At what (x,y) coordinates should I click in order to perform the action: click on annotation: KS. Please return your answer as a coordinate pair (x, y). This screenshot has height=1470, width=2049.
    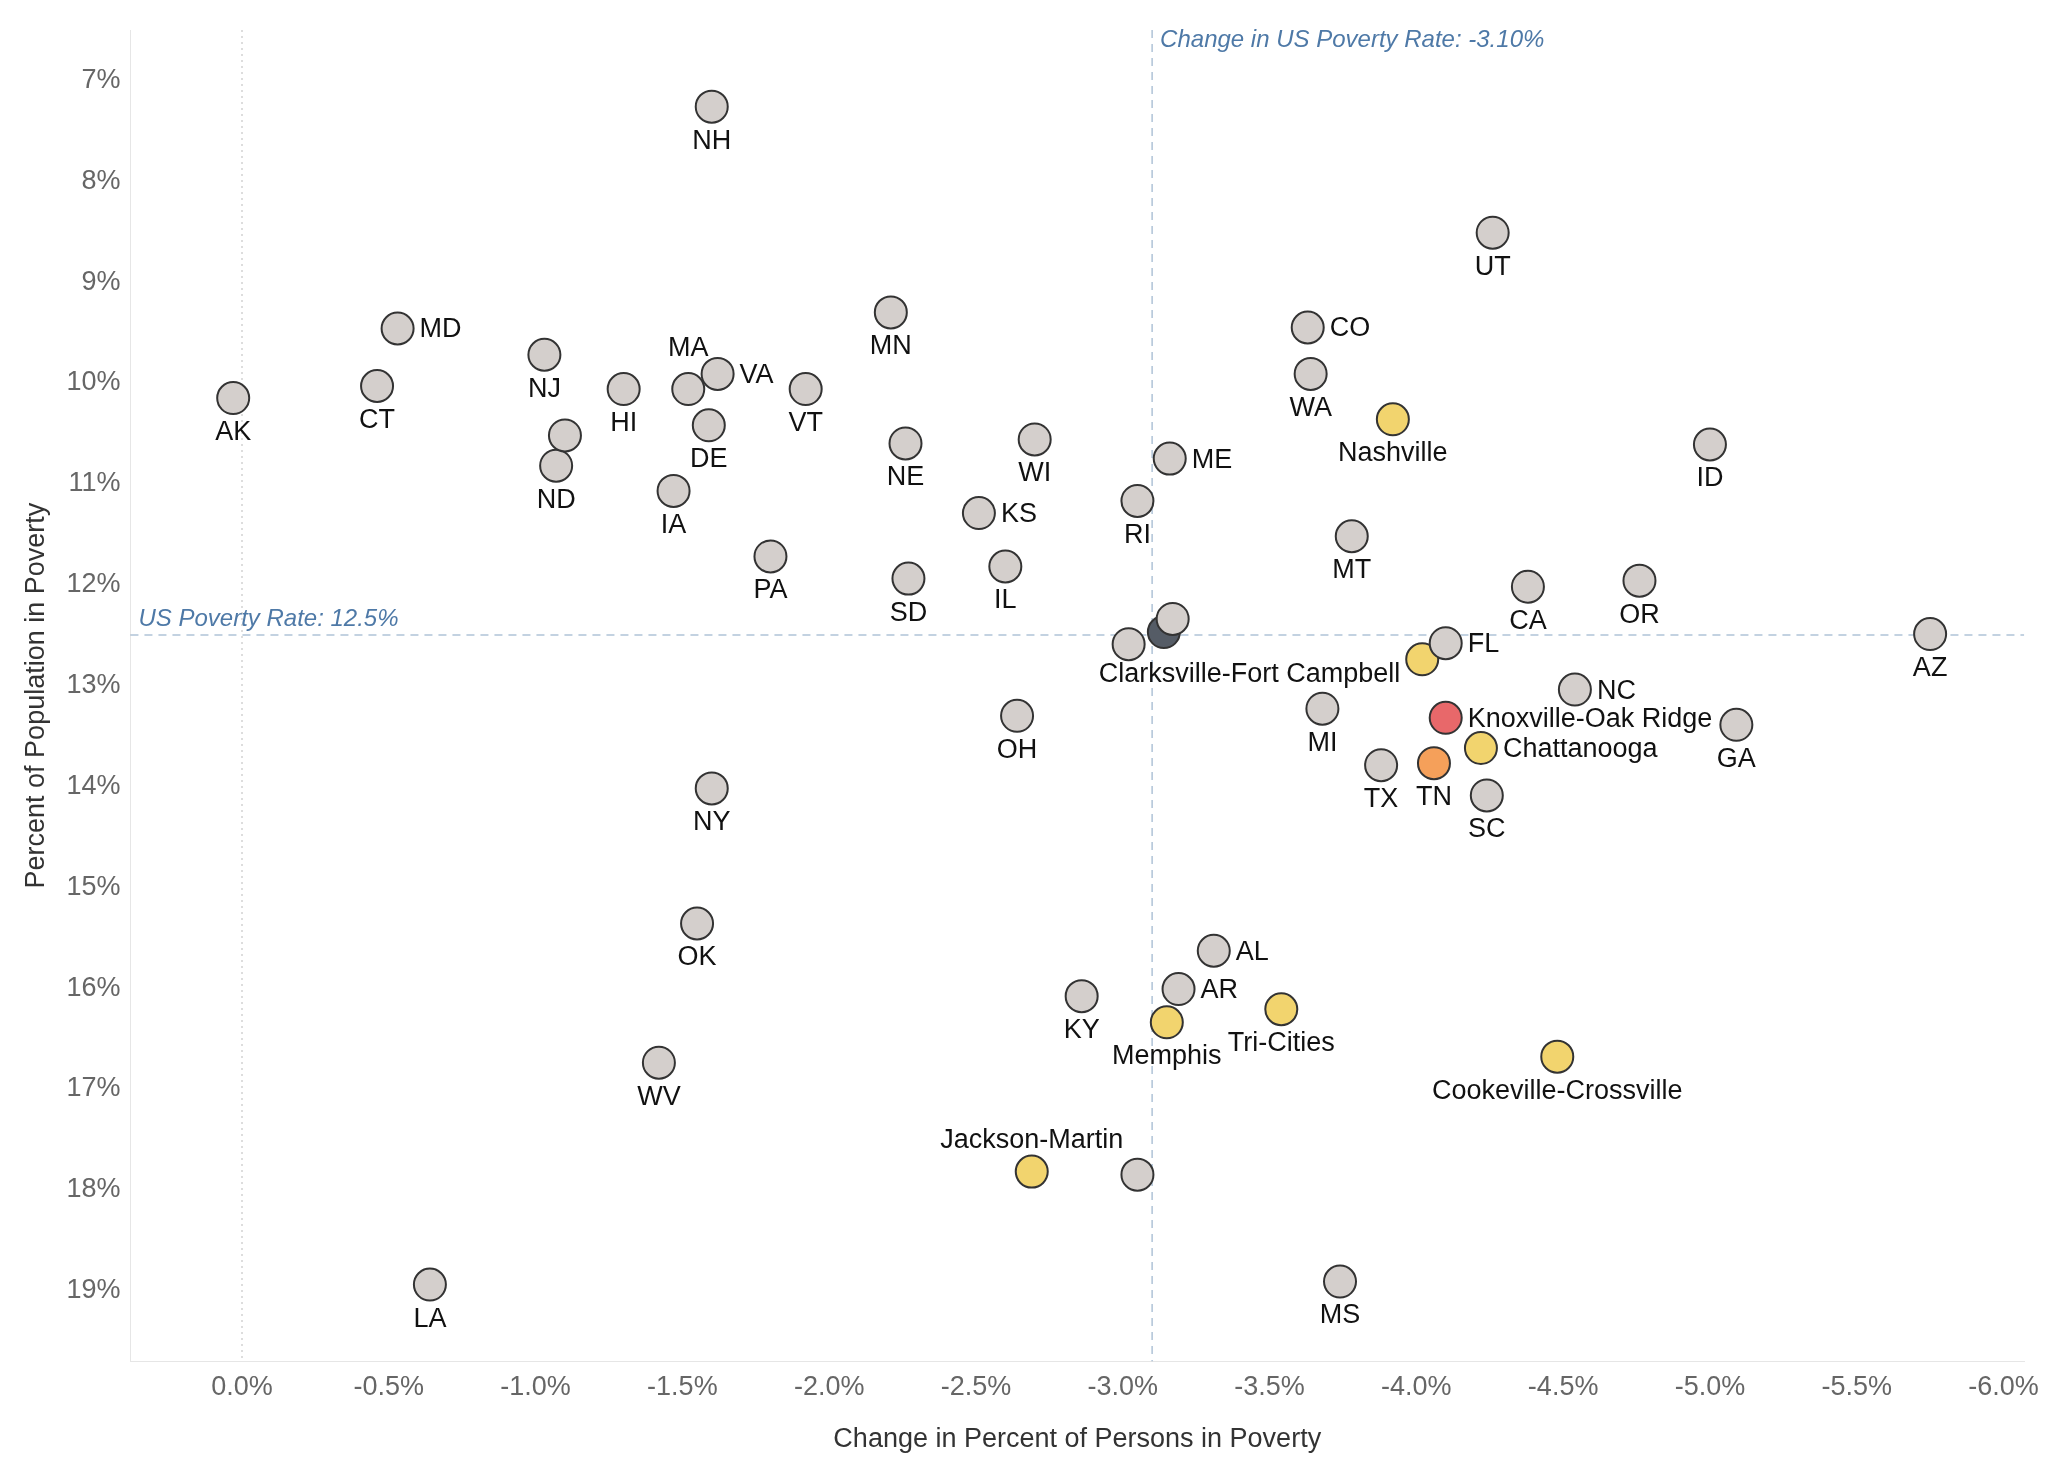
    Looking at the image, I should click on (1018, 513).